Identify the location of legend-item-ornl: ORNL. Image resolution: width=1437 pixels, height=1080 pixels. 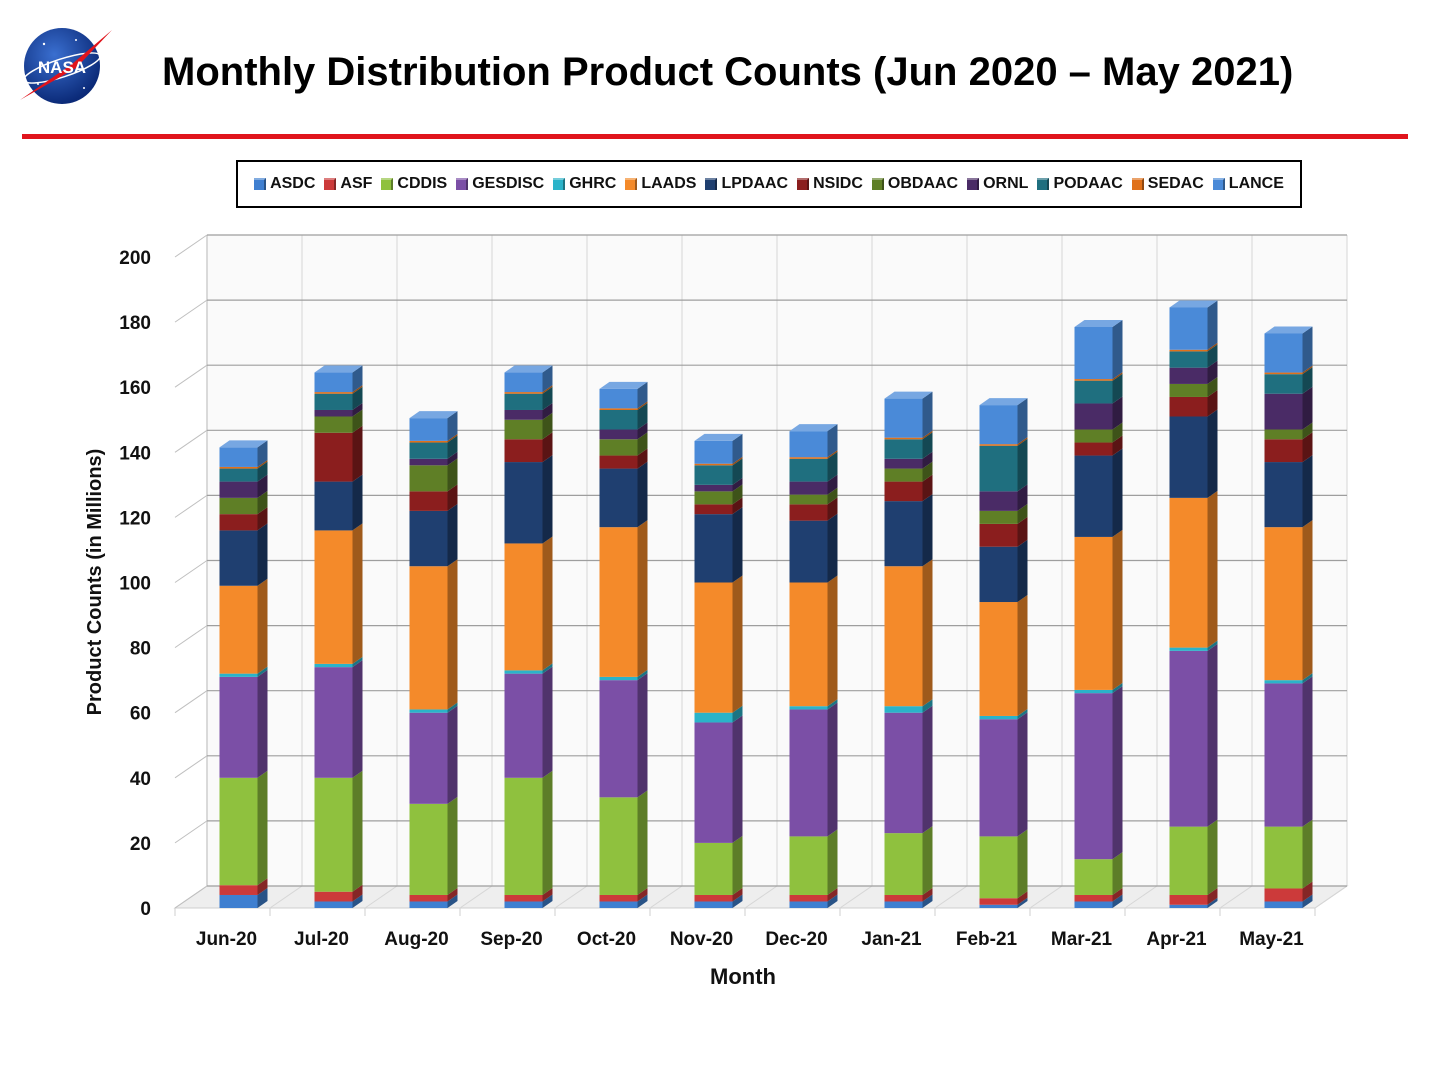
(997, 184).